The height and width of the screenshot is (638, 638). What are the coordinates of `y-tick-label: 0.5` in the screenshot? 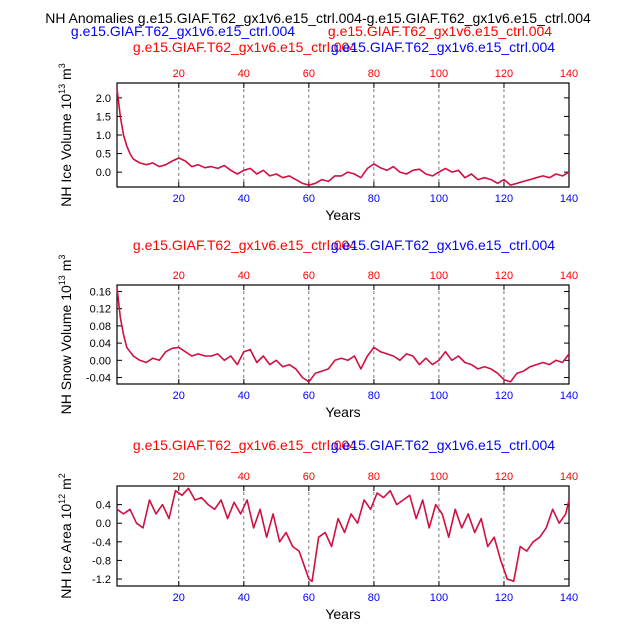 It's located at (103, 155).